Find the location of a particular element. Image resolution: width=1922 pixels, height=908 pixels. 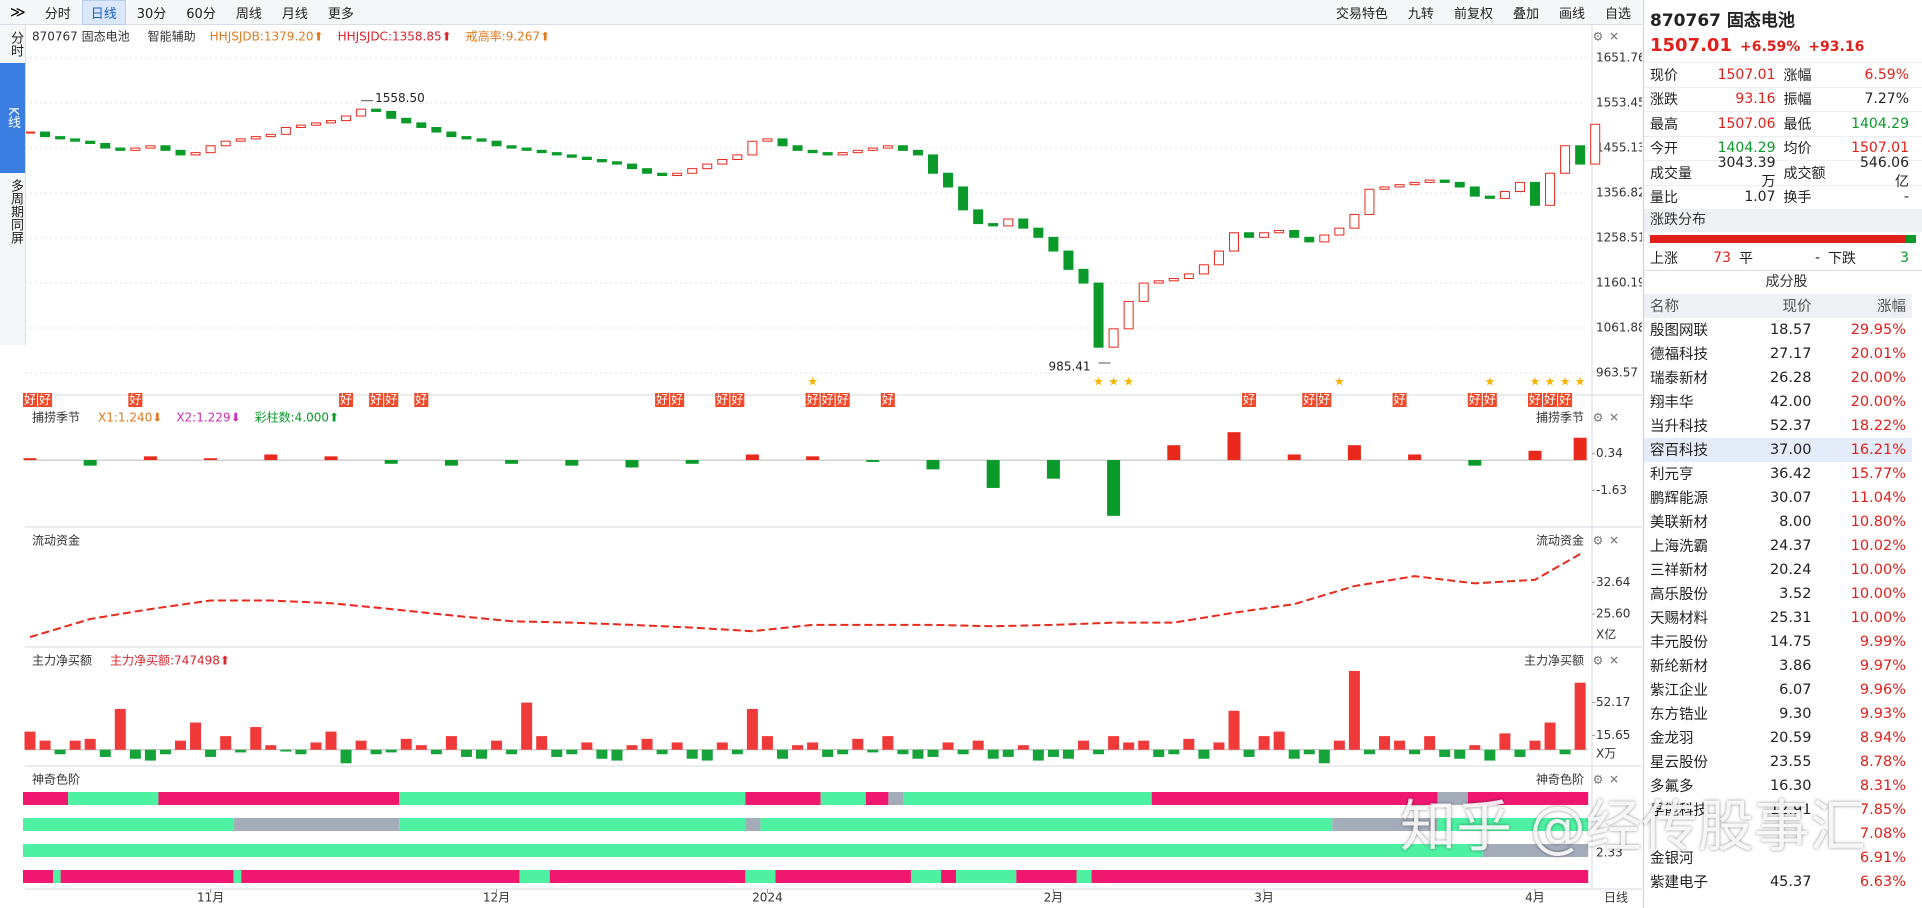

table-row: 鹏辉能源 30.07 11.04% is located at coordinates (1778, 498).